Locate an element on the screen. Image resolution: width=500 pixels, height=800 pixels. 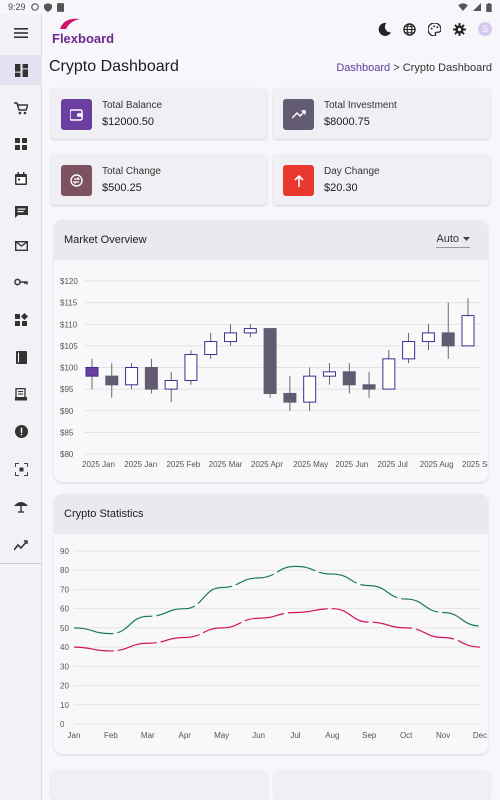
analytics-icon is located at coordinates (21, 544).